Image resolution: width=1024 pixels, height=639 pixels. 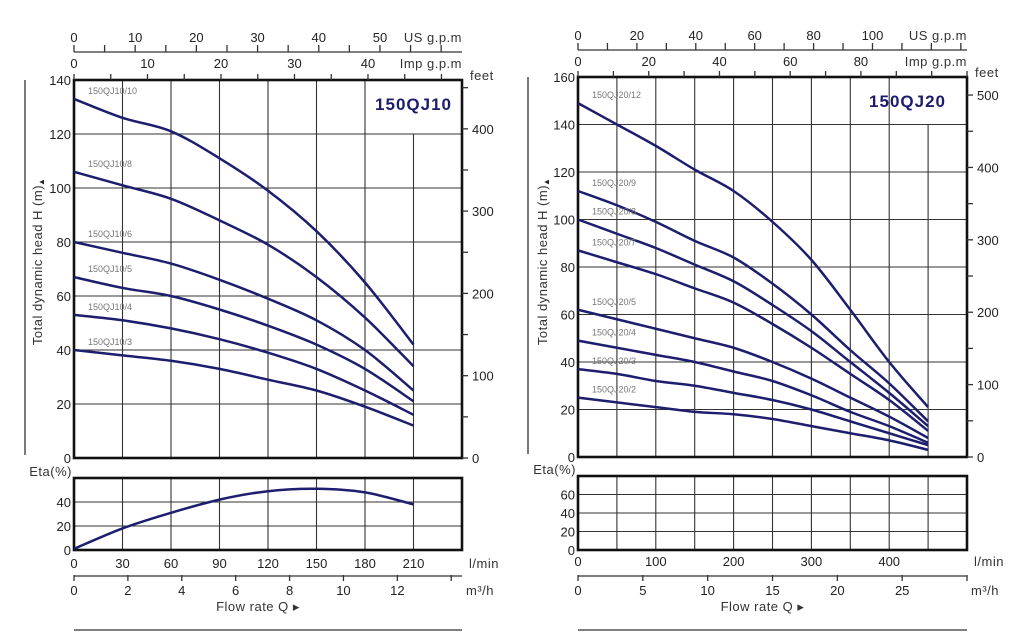 What do you see at coordinates (564, 77) in the screenshot?
I see `y-tick-label: 160` at bounding box center [564, 77].